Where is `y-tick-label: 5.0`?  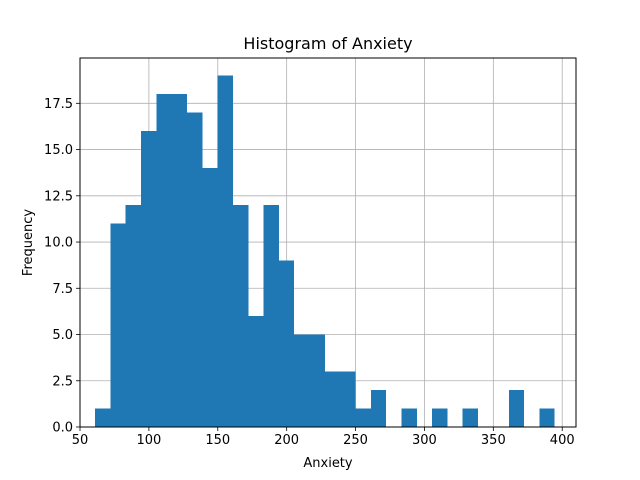 y-tick-label: 5.0 is located at coordinates (62, 335).